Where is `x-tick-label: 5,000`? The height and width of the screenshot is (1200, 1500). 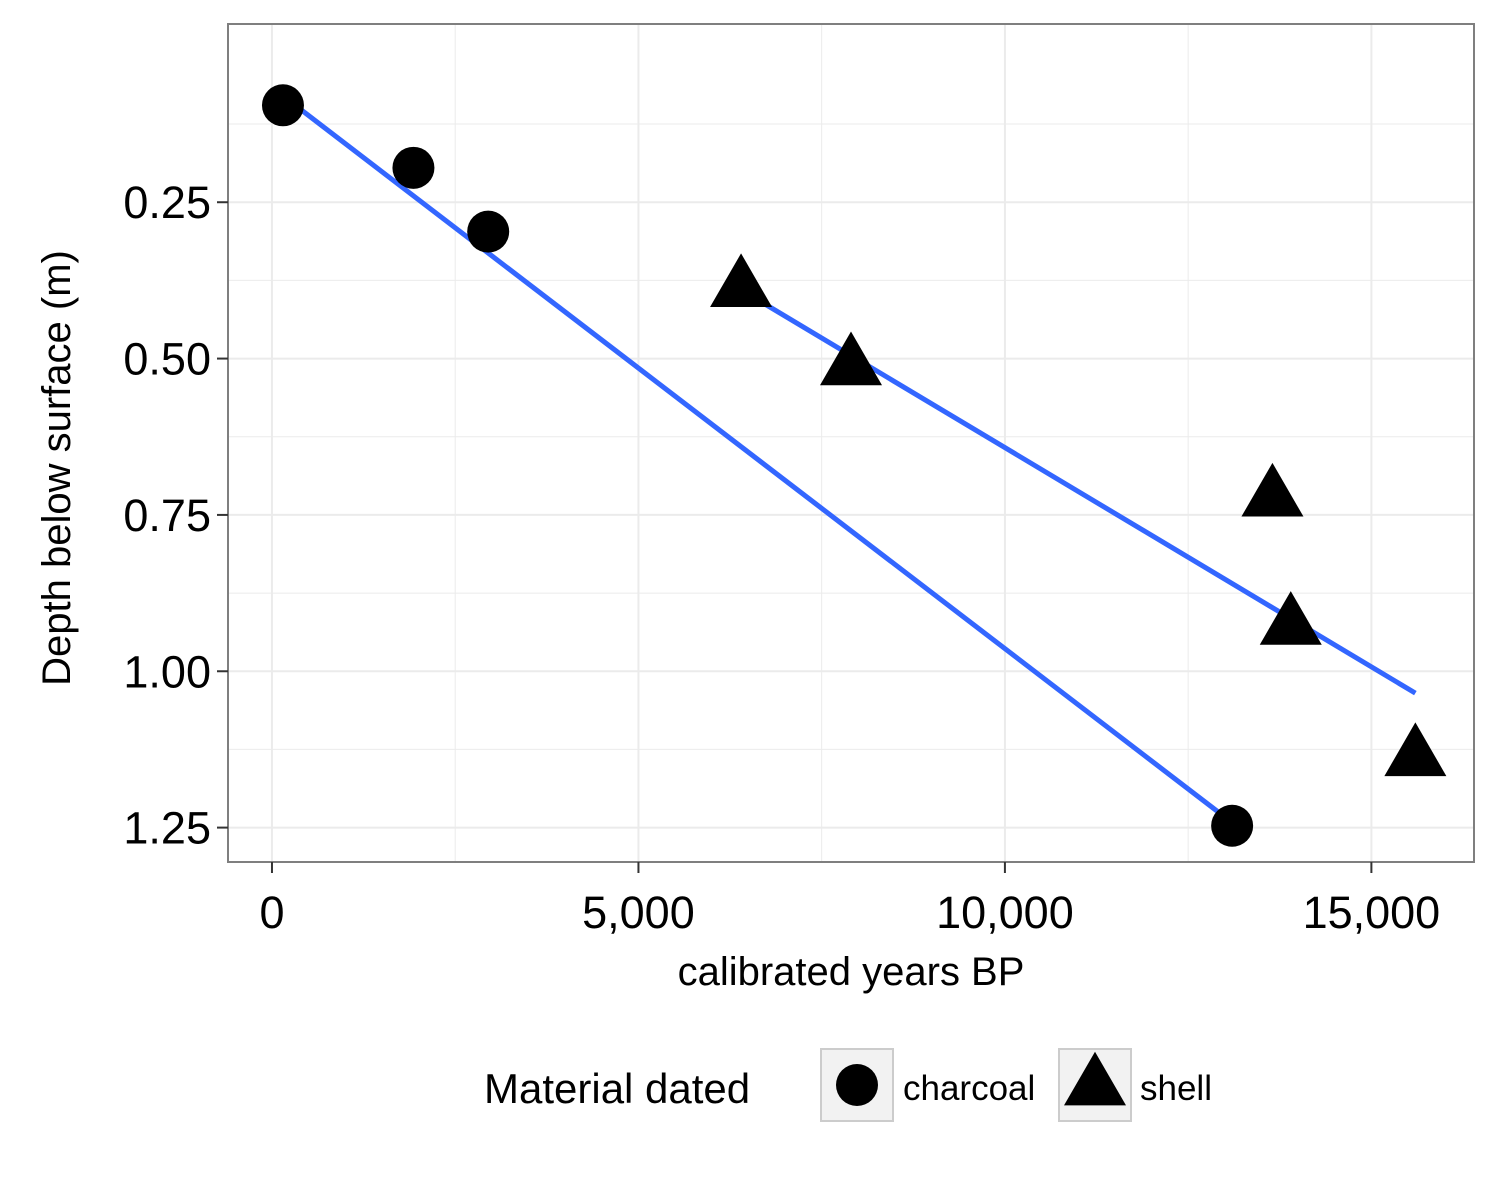 x-tick-label: 5,000 is located at coordinates (638, 912).